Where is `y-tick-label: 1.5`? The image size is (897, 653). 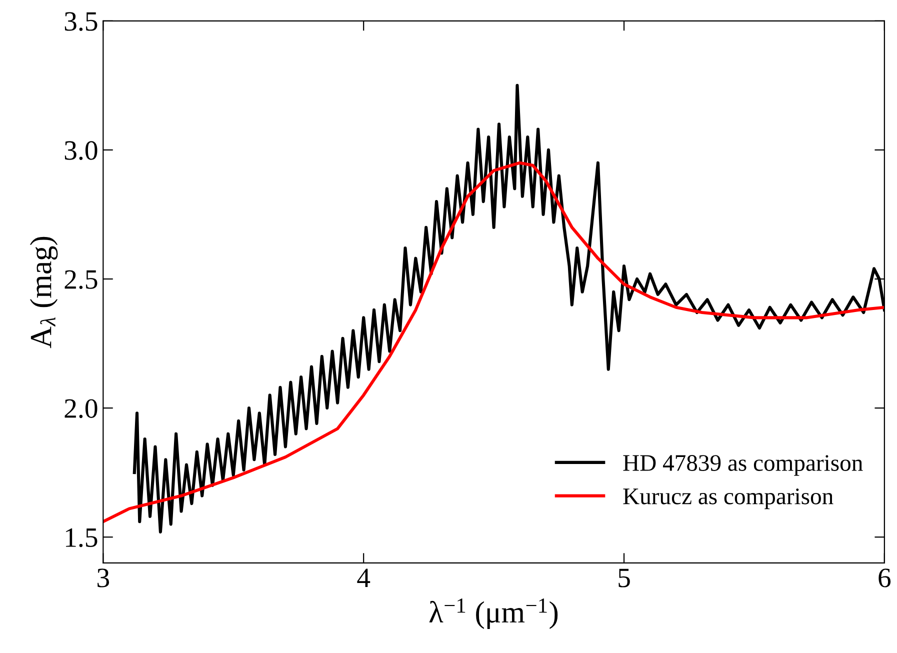
y-tick-label: 1.5 is located at coordinates (82, 538).